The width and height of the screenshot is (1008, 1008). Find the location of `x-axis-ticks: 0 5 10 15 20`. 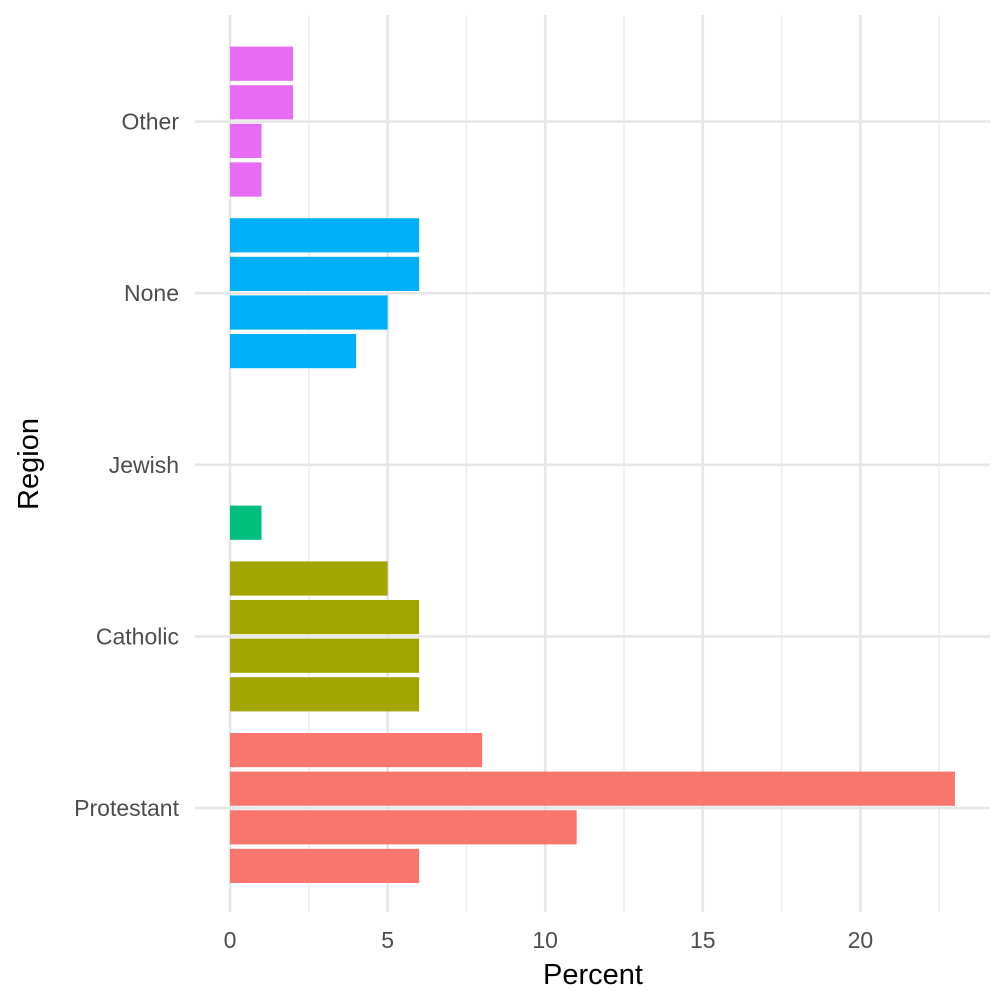

x-axis-ticks: 0 5 10 15 20 is located at coordinates (549, 940).